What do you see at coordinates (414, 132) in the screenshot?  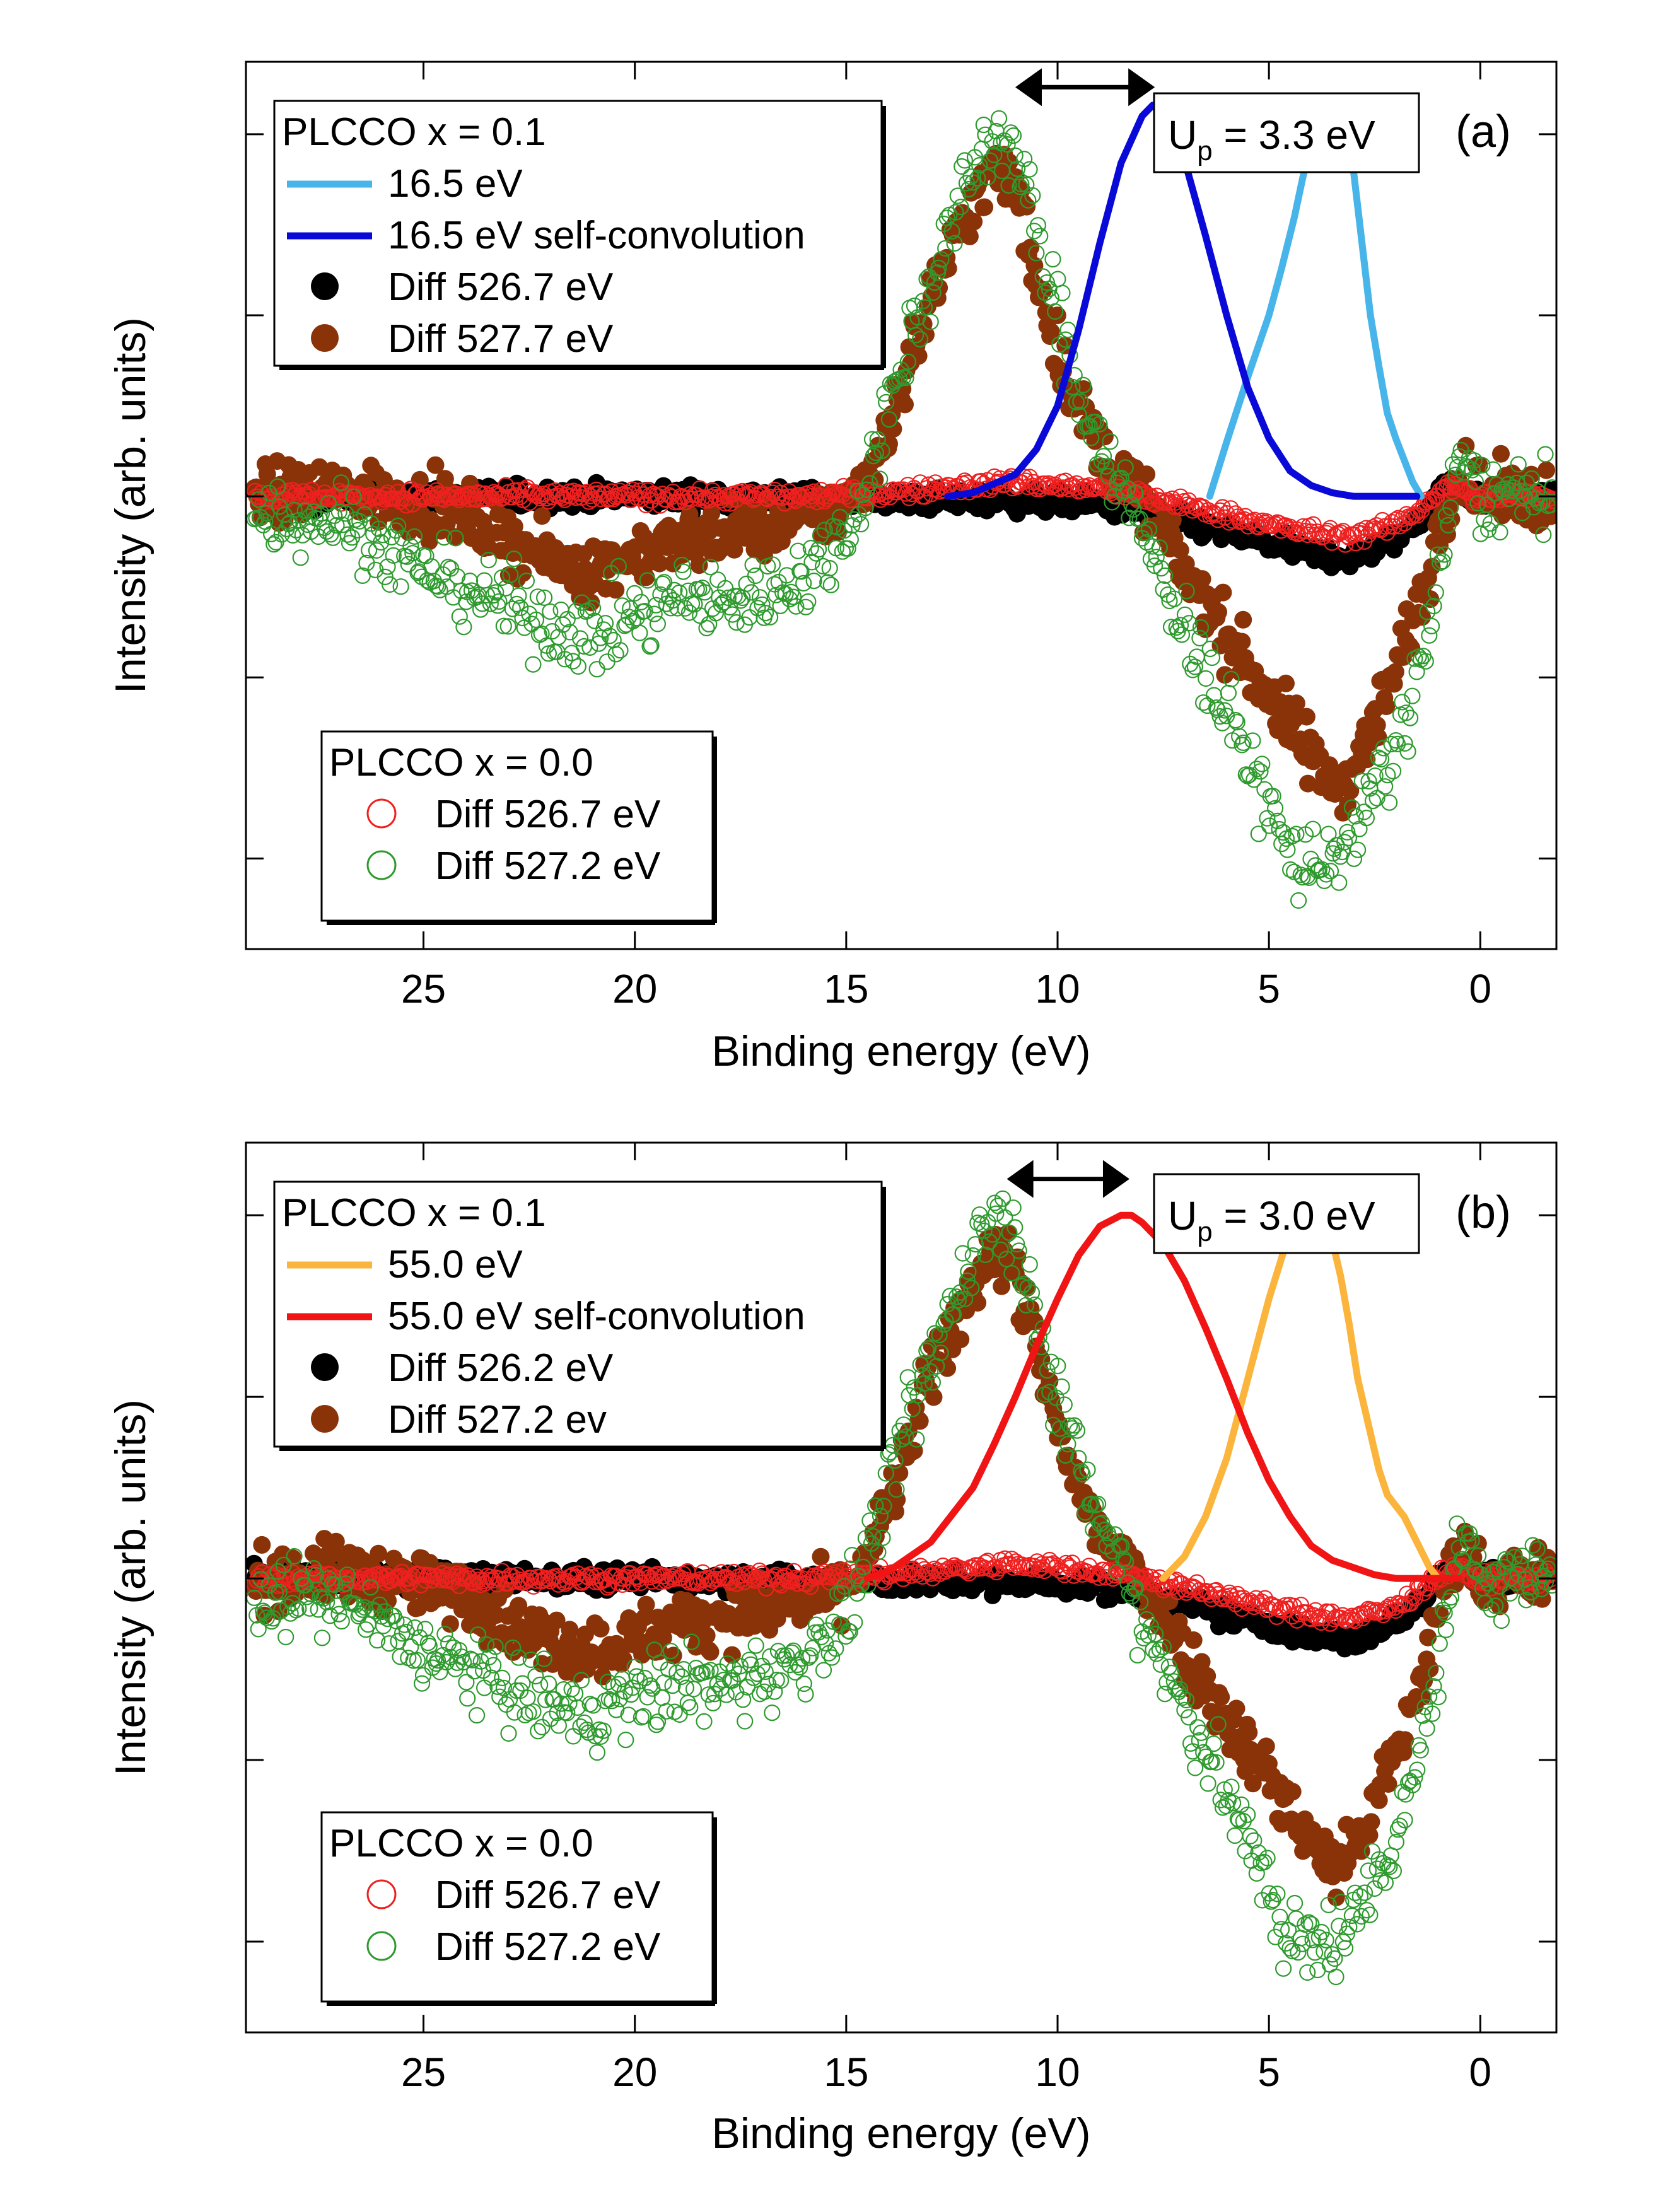 I see `legend-top-title: PLCCO x = 0.1` at bounding box center [414, 132].